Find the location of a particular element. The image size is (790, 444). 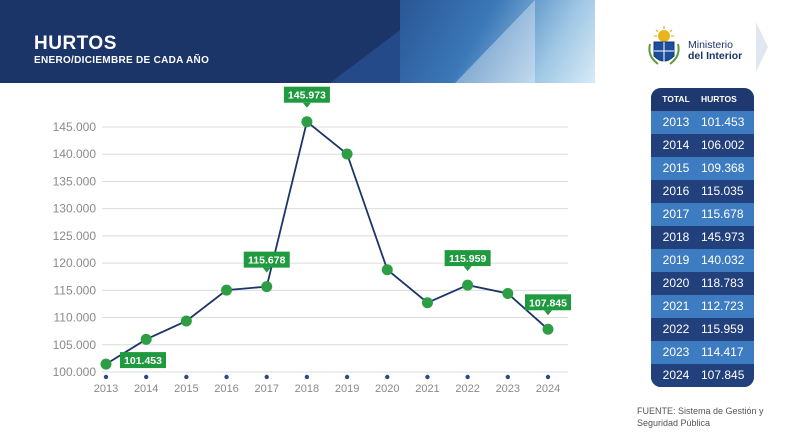

table-value: 106.002 is located at coordinates (723, 145).